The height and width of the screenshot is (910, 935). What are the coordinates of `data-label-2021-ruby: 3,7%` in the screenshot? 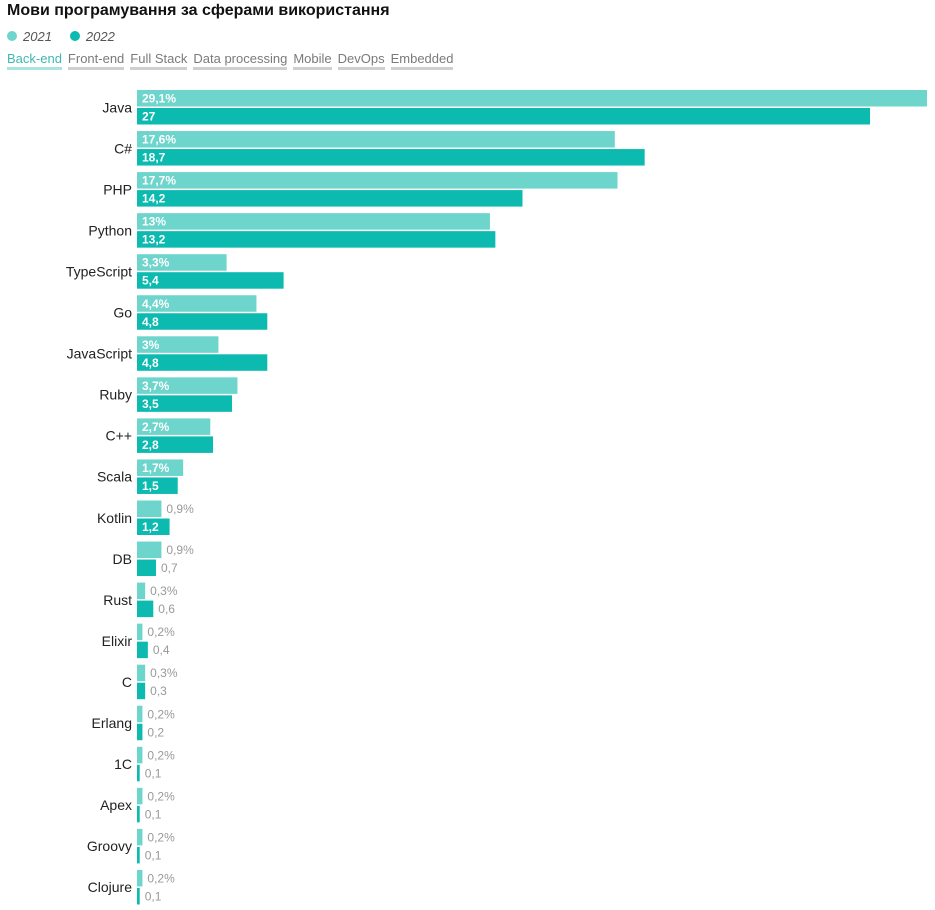 It's located at (156, 386).